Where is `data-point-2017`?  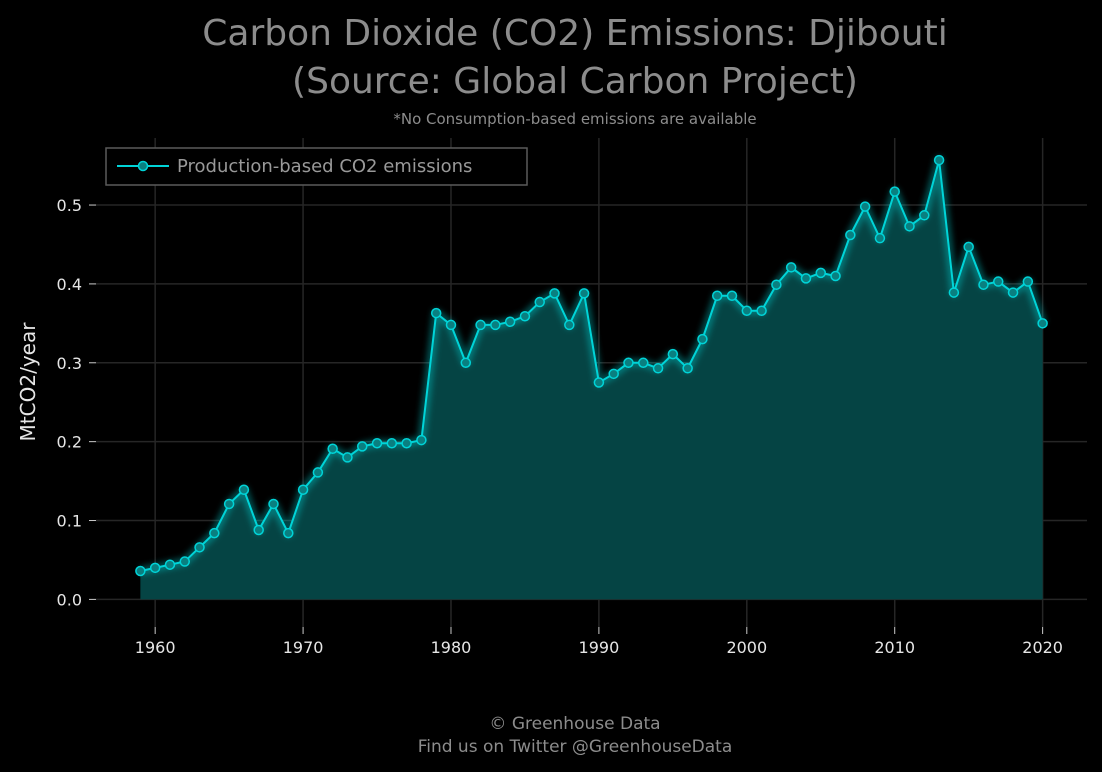 data-point-2017 is located at coordinates (998, 281).